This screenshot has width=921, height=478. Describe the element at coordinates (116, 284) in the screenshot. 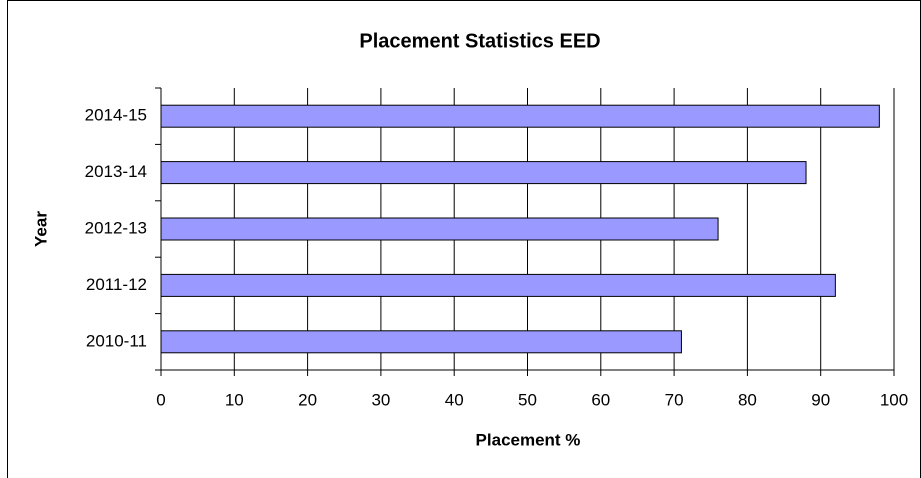

I see `y-tick-label: 2011-12` at that location.